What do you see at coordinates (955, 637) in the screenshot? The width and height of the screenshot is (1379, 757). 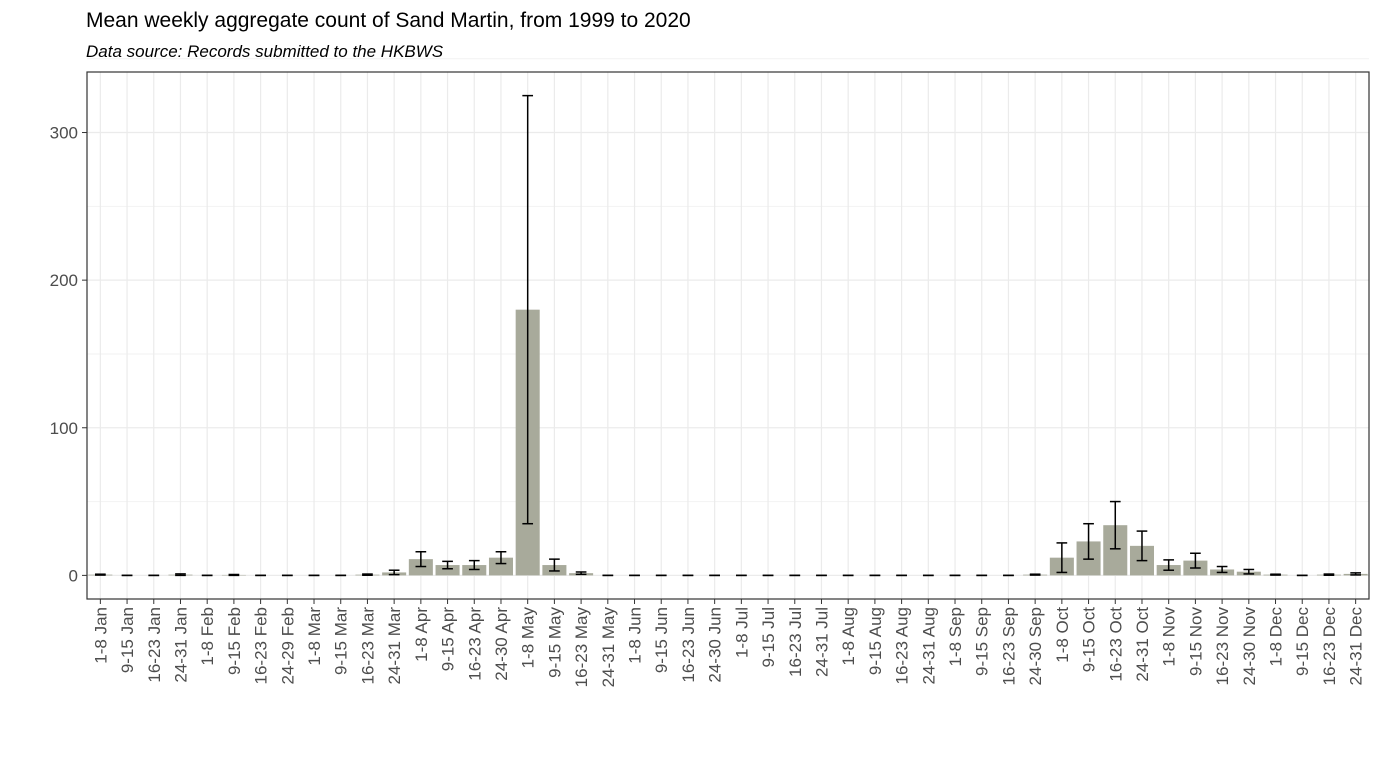 I see `x-tick-label: 1-8 Sep` at bounding box center [955, 637].